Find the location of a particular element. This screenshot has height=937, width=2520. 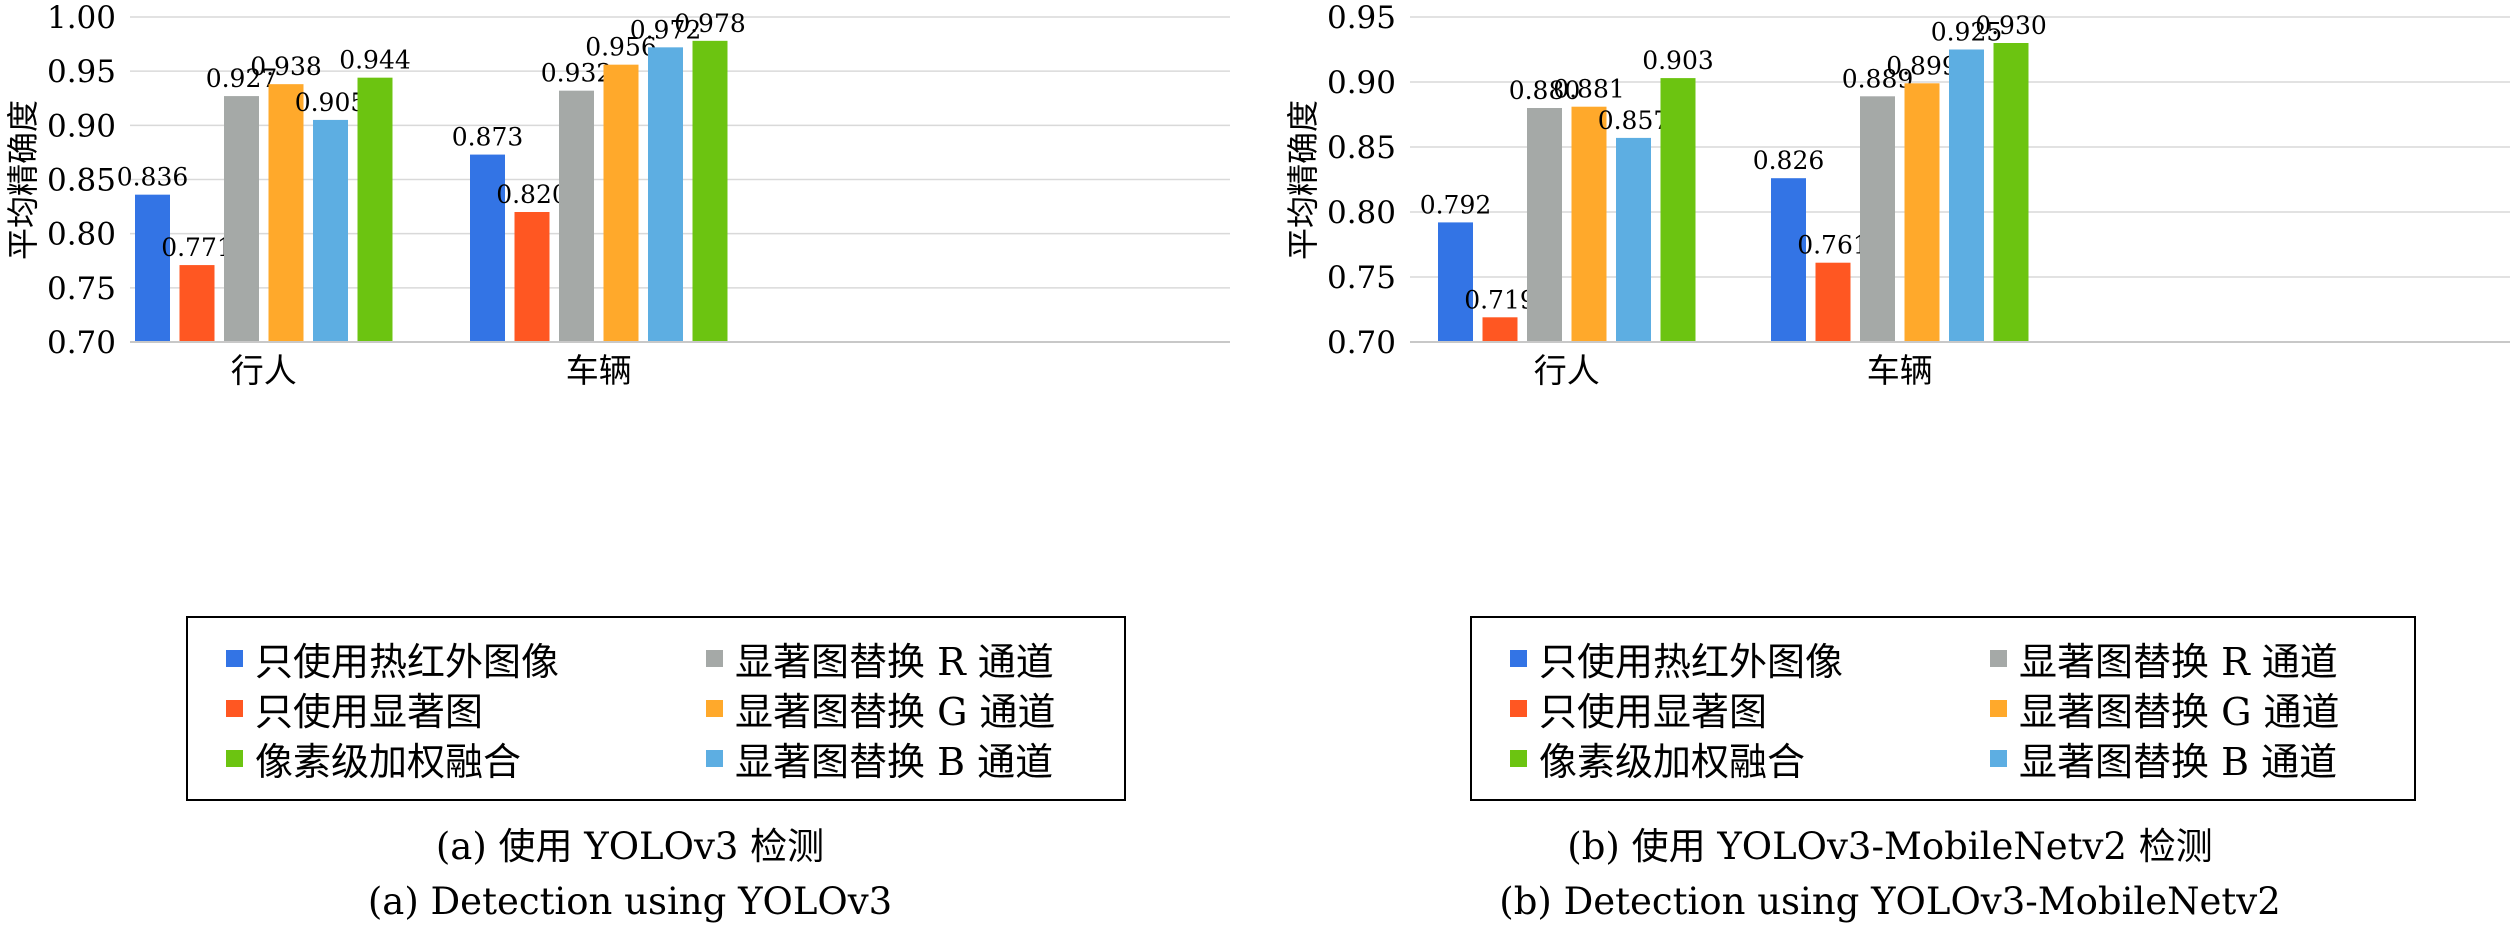

caption-cn-a: (a) 使用 YOLOv3 检测 is located at coordinates (630, 846).